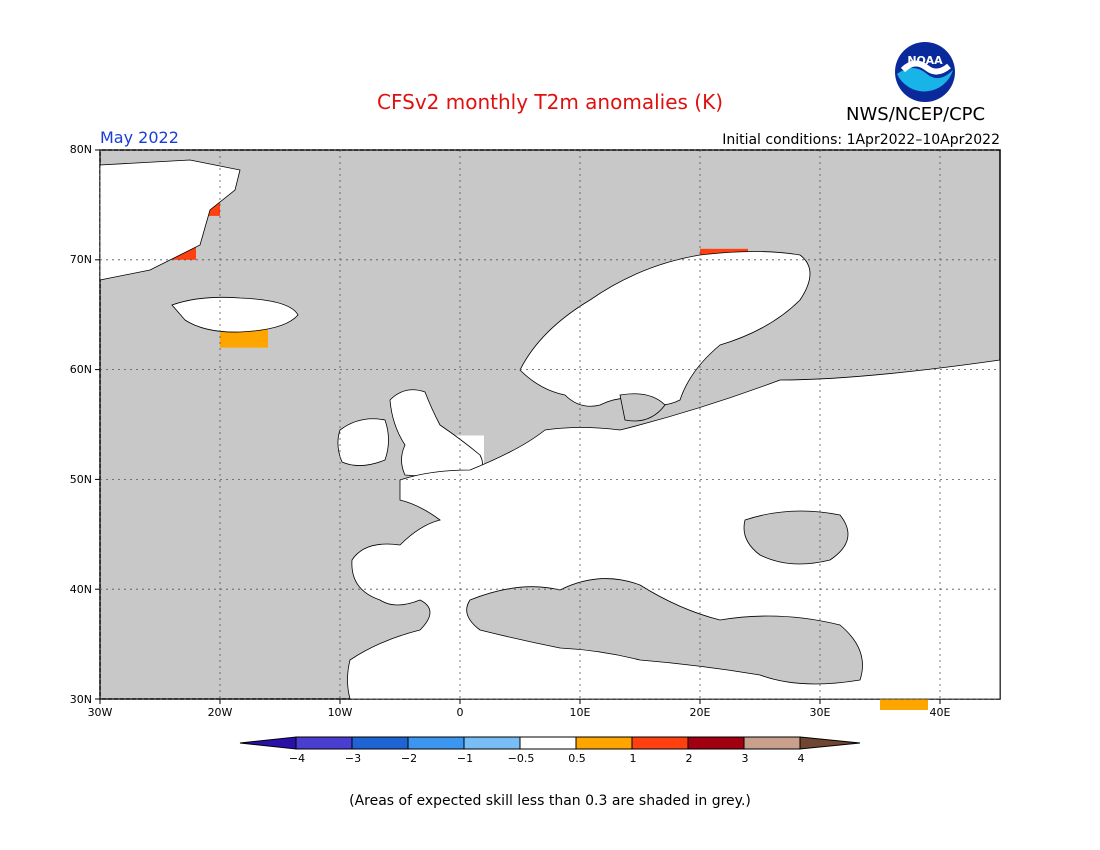  I want to click on ireland-outline, so click(363, 442).